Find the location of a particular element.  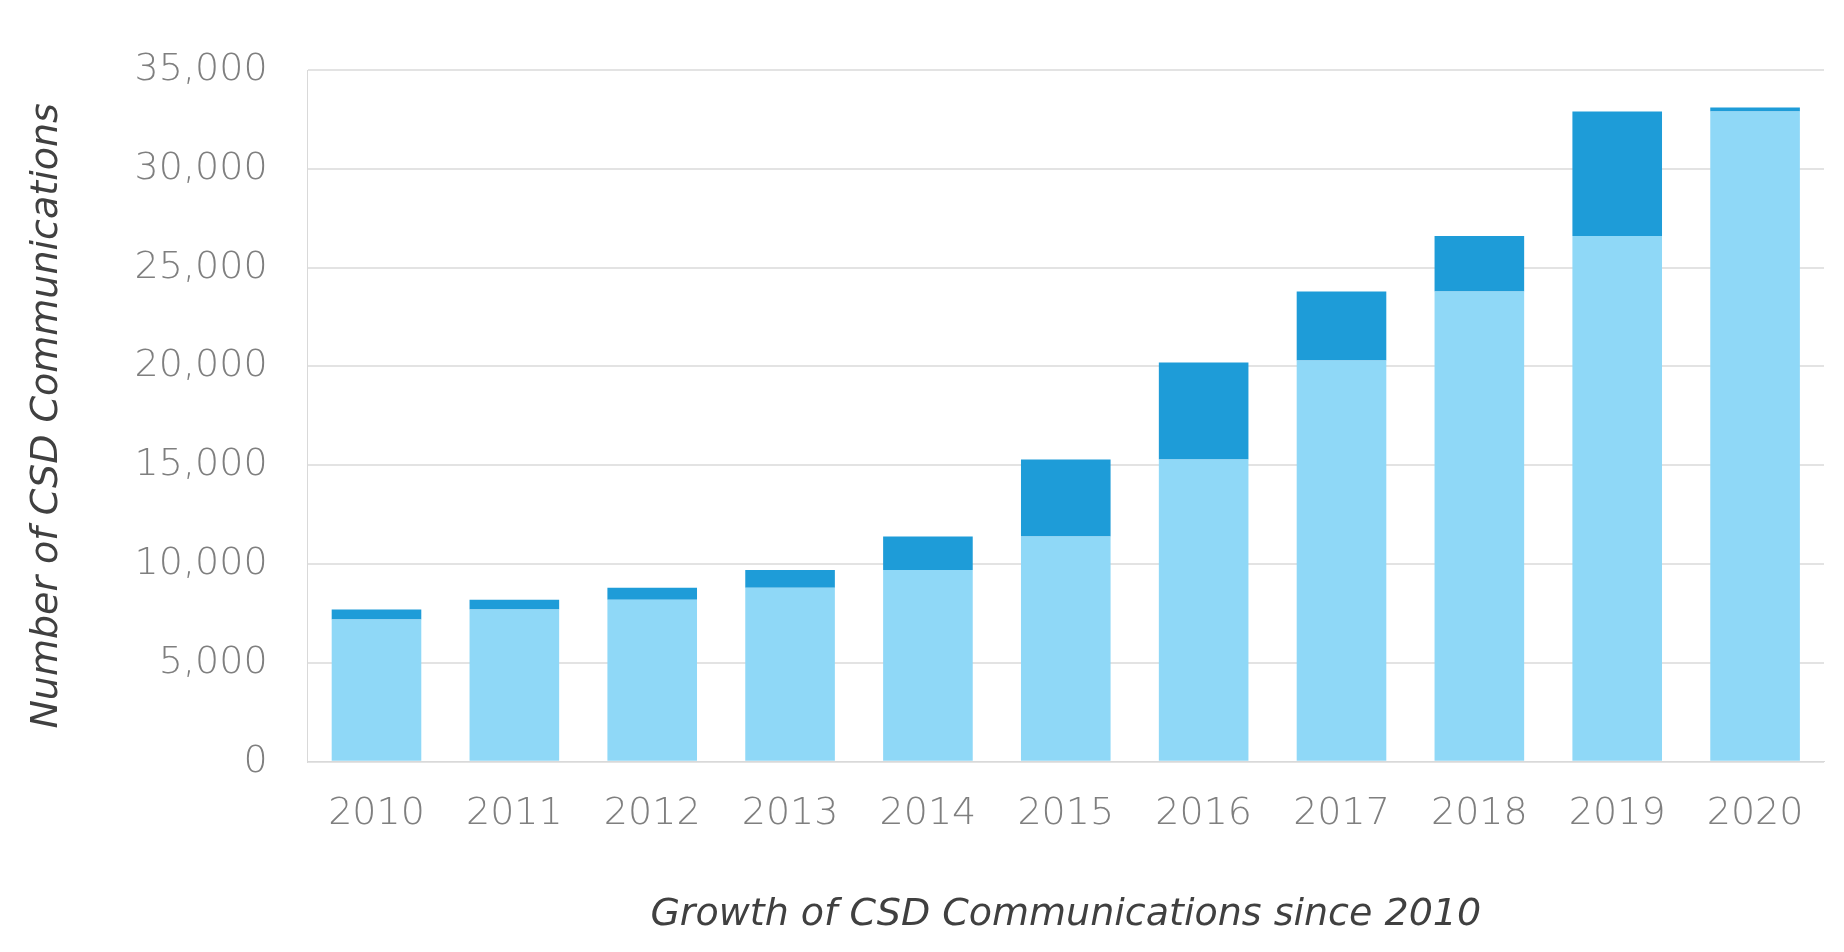

x-tick-label: 2020 is located at coordinates (1755, 811).